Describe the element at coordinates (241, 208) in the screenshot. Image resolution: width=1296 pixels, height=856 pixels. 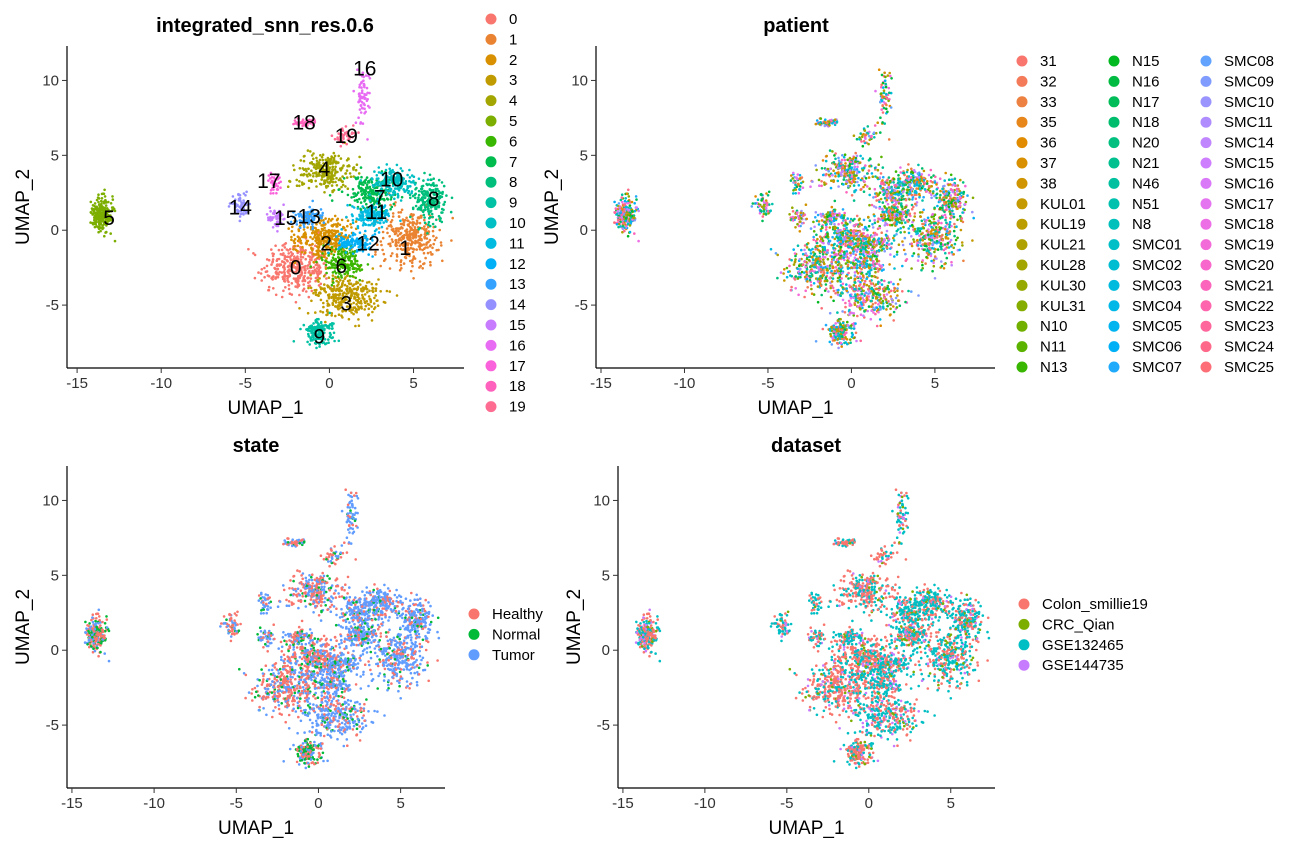
I see `cluster-label: 14` at that location.